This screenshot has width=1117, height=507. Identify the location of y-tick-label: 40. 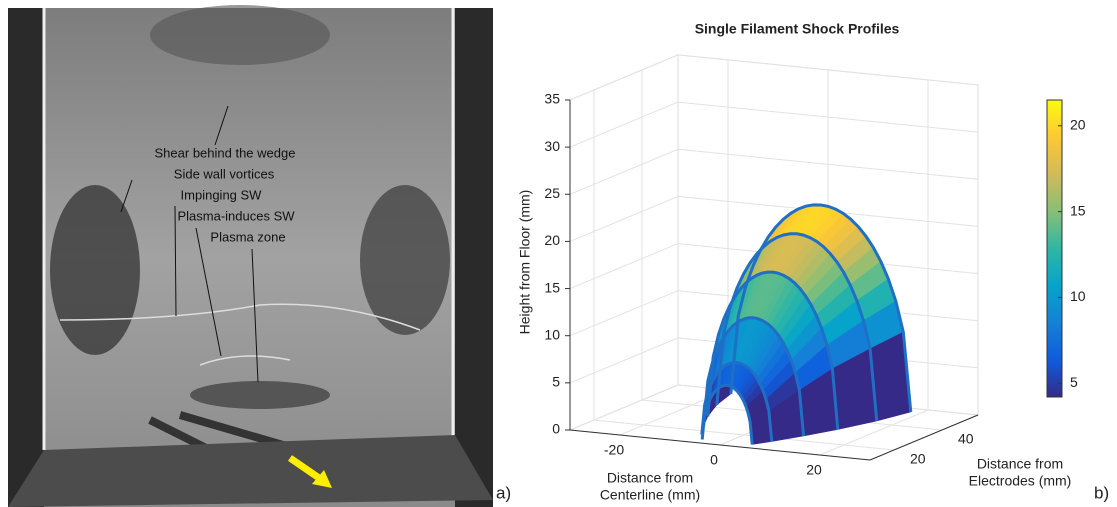
(966, 439).